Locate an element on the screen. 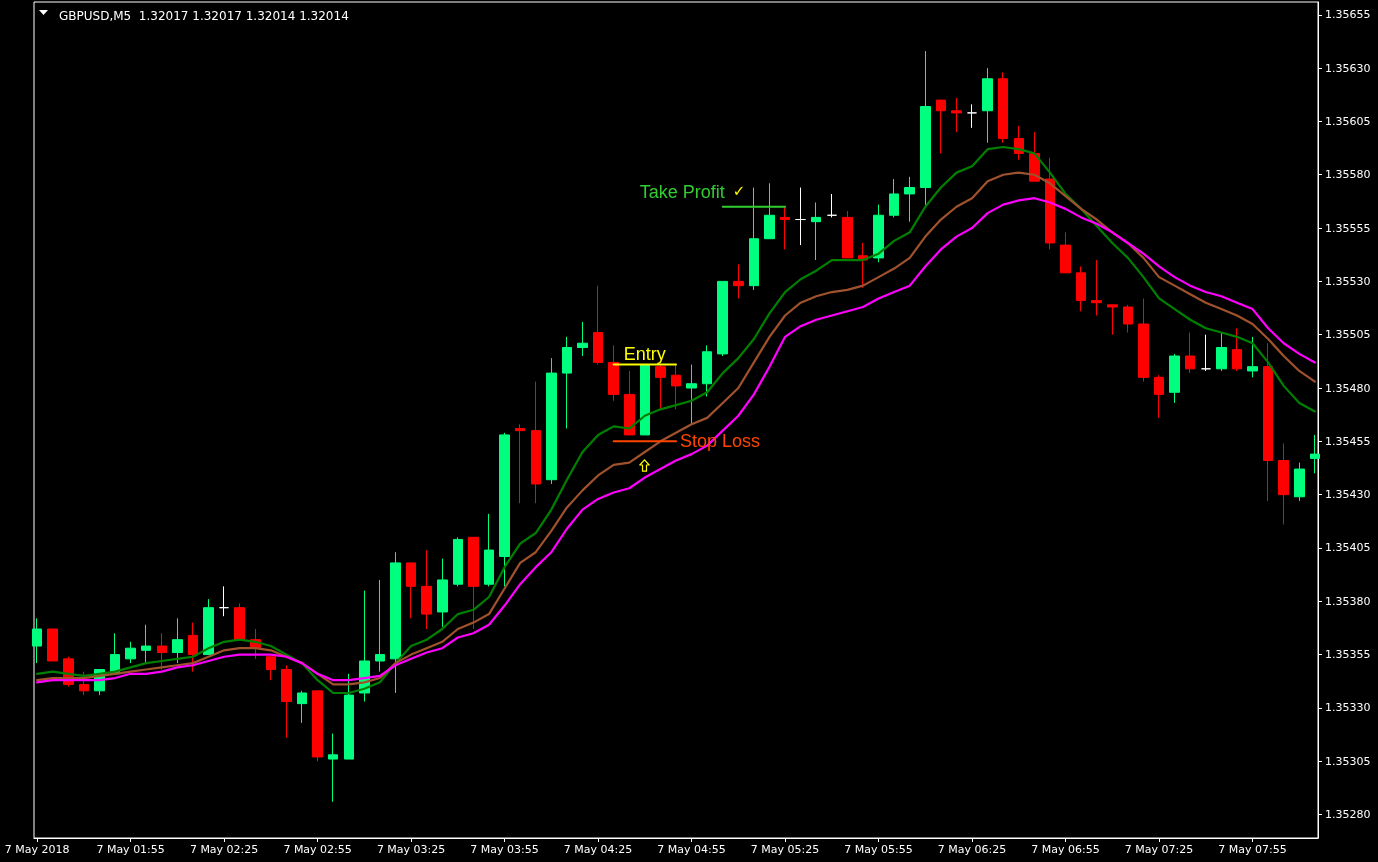 The image size is (1378, 862). y-tick-label: 1.35630 is located at coordinates (1348, 68).